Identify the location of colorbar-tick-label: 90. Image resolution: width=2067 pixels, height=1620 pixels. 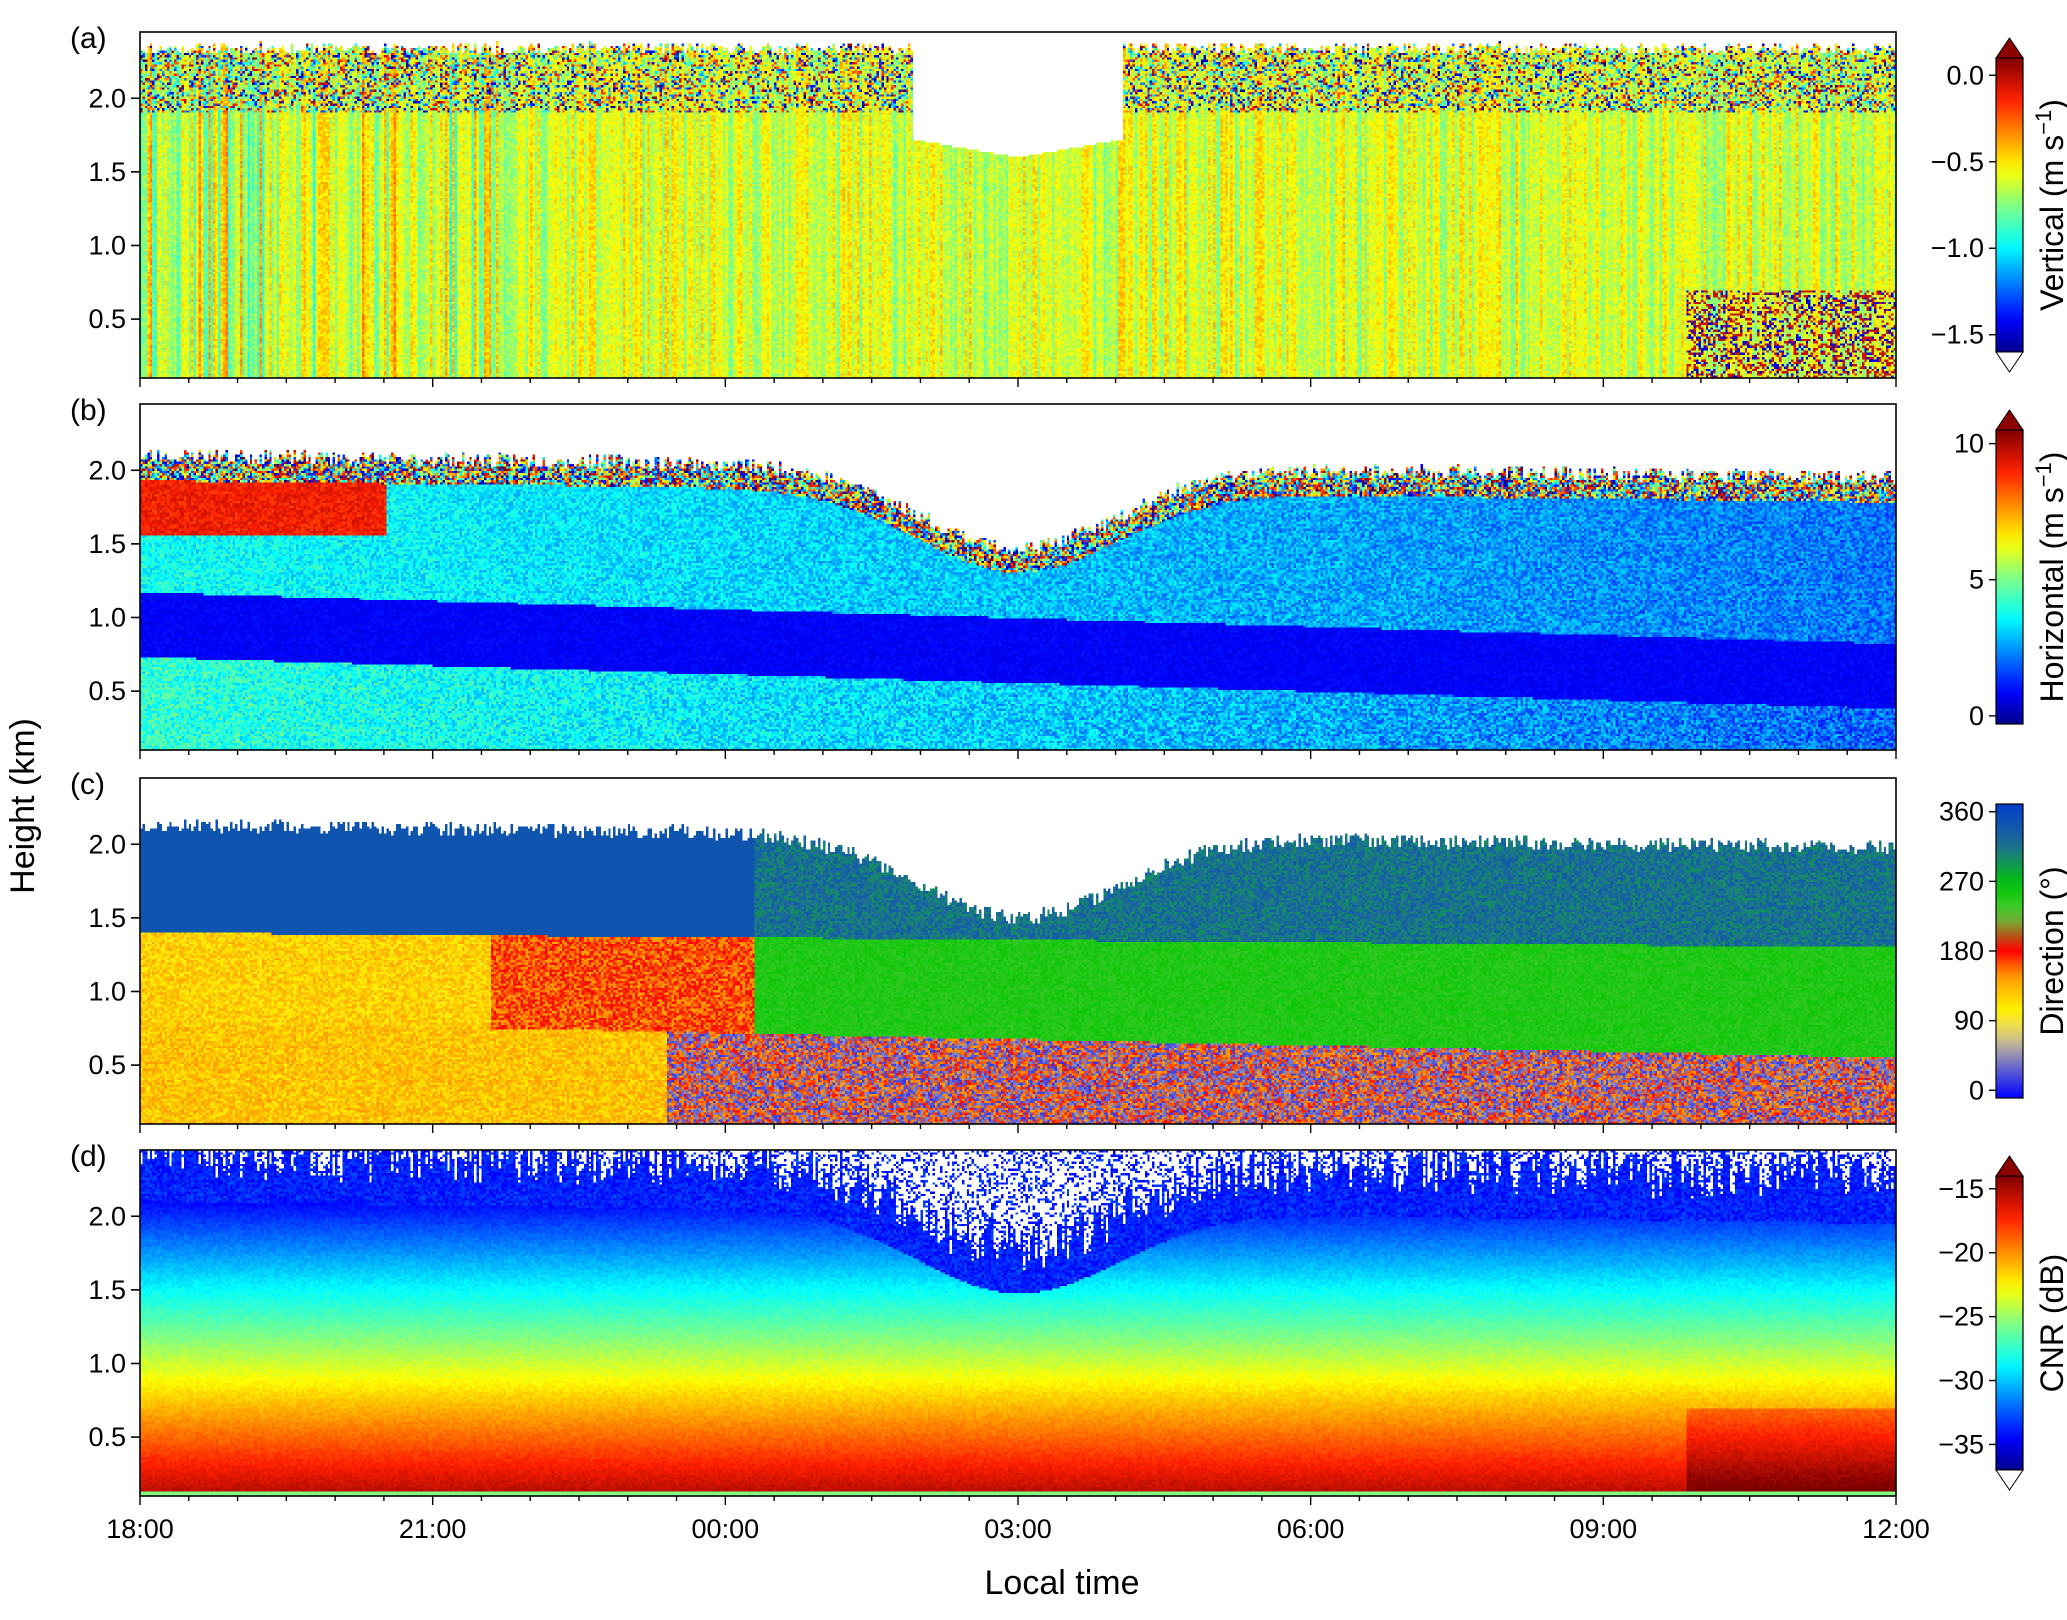
(1969, 1021).